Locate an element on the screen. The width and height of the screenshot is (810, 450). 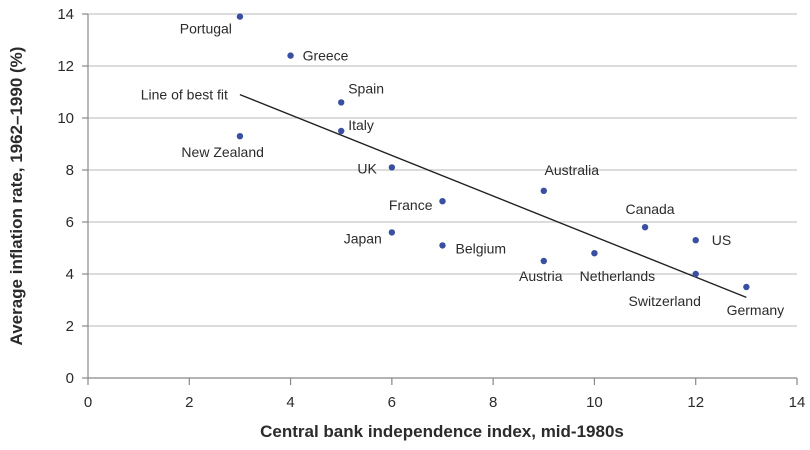
point-label-us: US is located at coordinates (721, 240).